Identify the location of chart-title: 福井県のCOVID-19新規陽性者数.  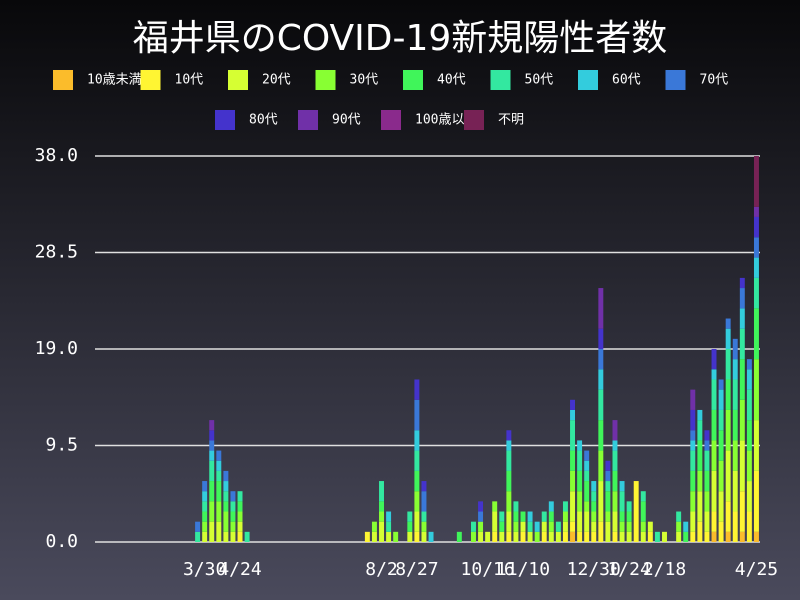
(400, 38).